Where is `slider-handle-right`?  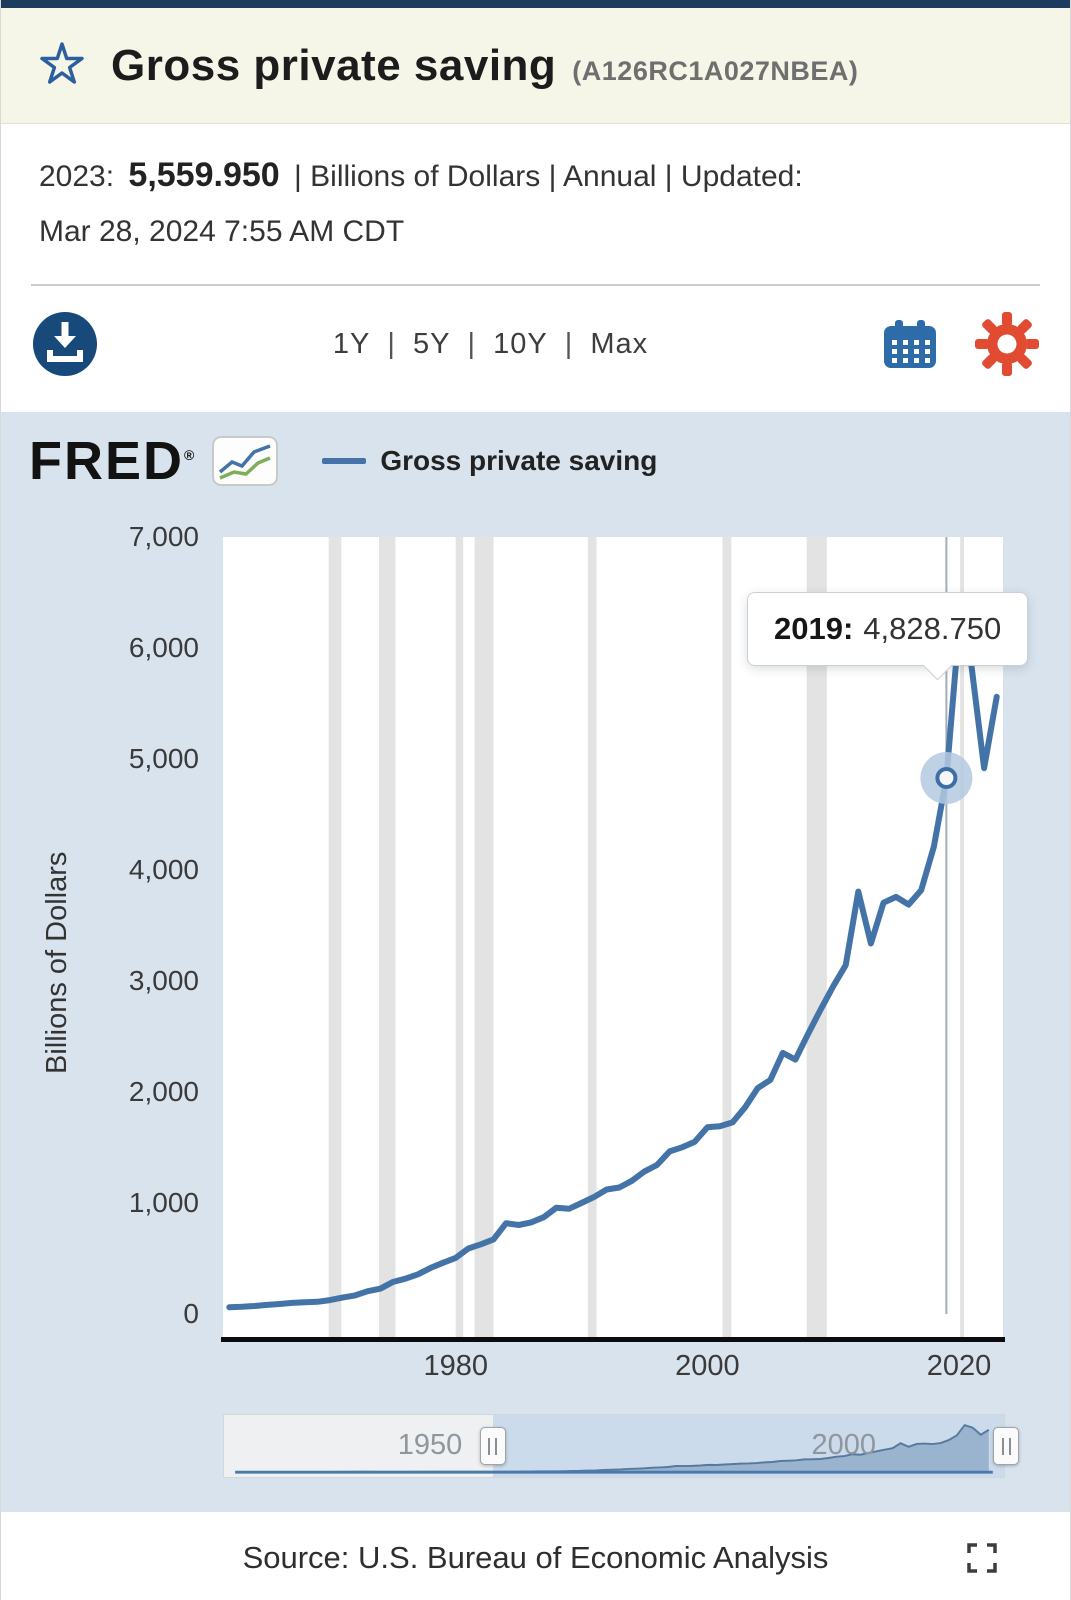 slider-handle-right is located at coordinates (1006, 1446).